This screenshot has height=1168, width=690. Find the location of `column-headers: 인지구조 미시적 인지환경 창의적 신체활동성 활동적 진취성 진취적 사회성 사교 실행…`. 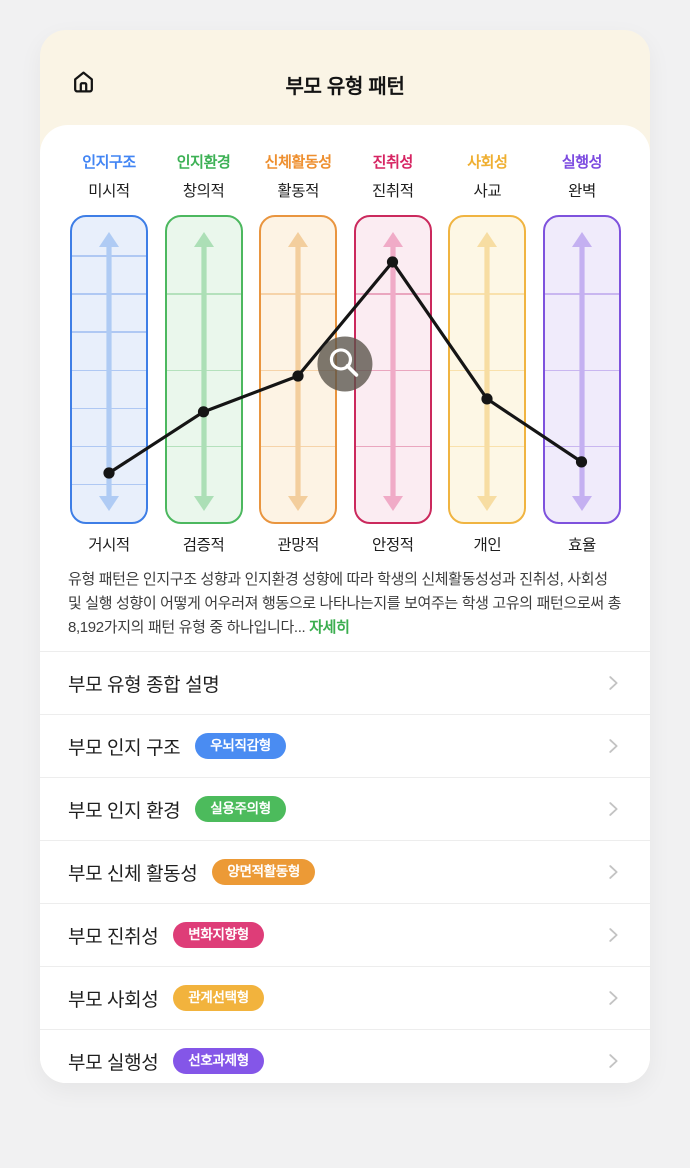

column-headers: 인지구조 미시적 인지환경 창의적 신체활동성 활동적 진취성 진취적 사회성 사교 실행… is located at coordinates (345, 163).